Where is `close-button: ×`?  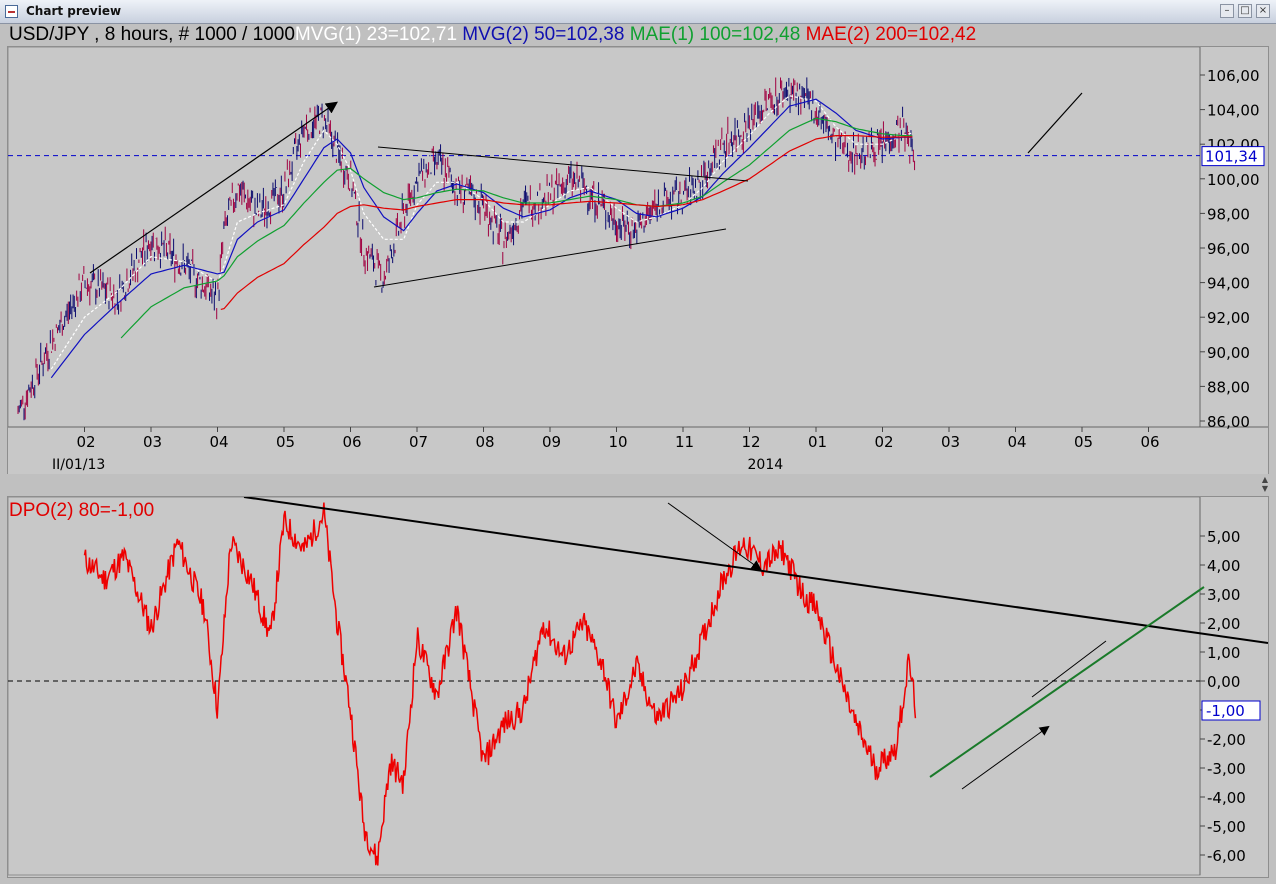
close-button: × is located at coordinates (1263, 11).